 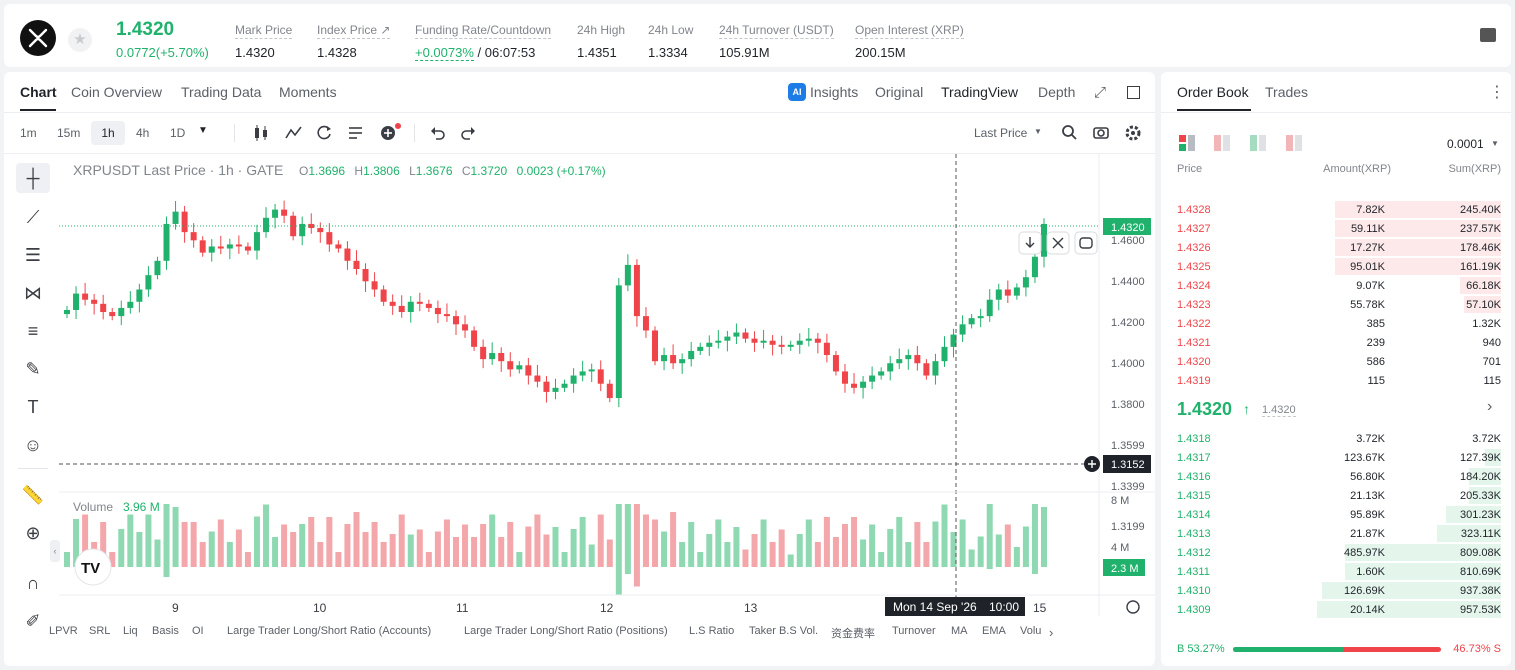 What do you see at coordinates (1336, 209) in the screenshot?
I see `ask-row: 1.4328 7.82K 245.40K` at bounding box center [1336, 209].